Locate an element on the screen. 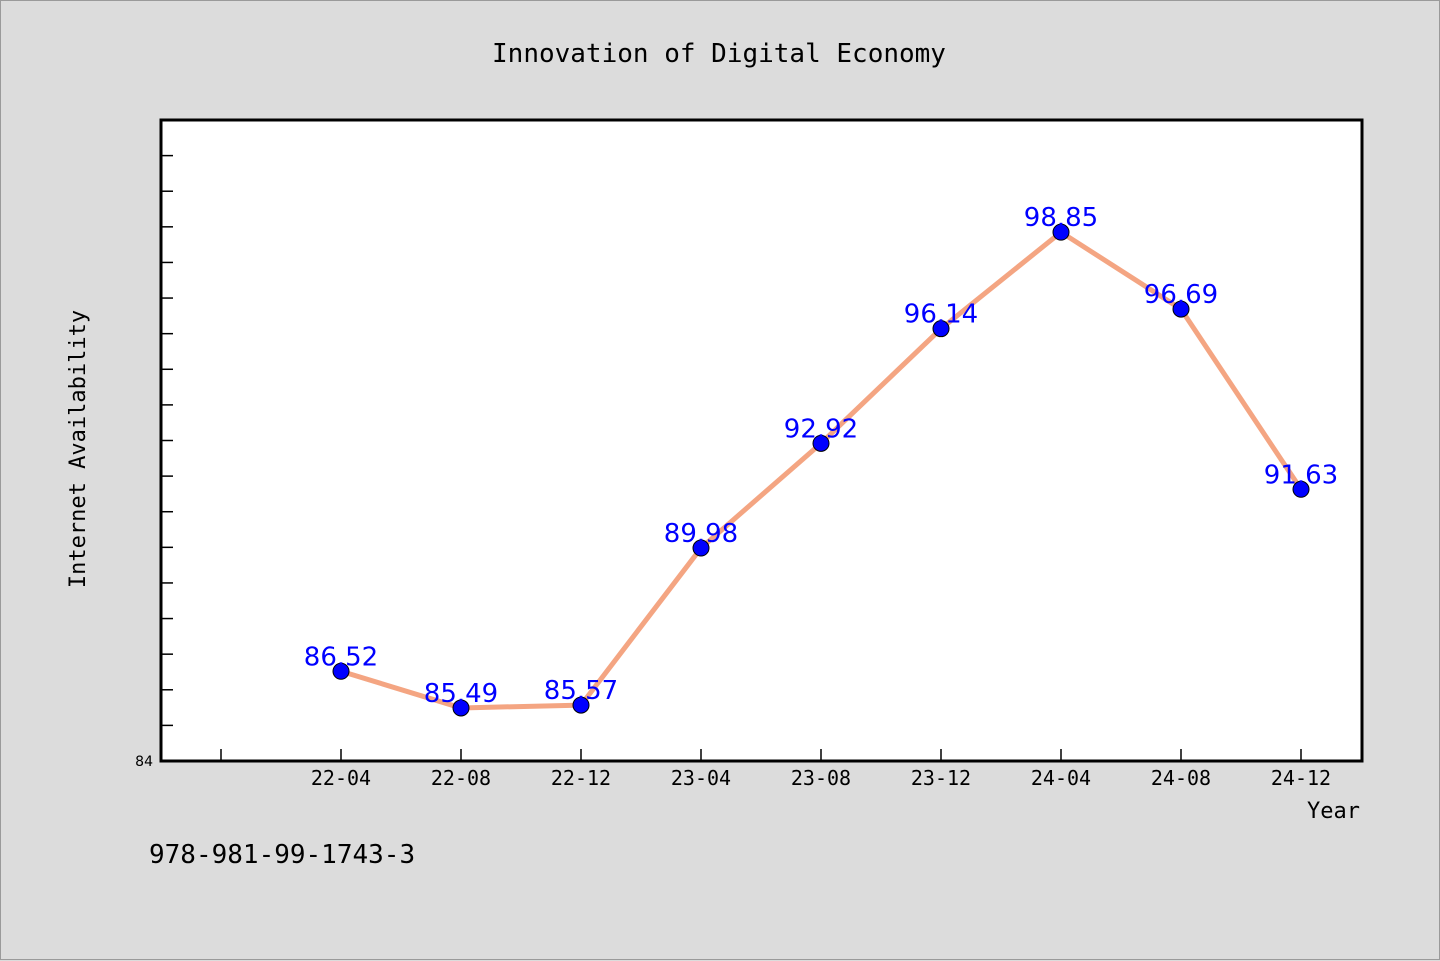  x-tick-label: 23-04 is located at coordinates (701, 778).